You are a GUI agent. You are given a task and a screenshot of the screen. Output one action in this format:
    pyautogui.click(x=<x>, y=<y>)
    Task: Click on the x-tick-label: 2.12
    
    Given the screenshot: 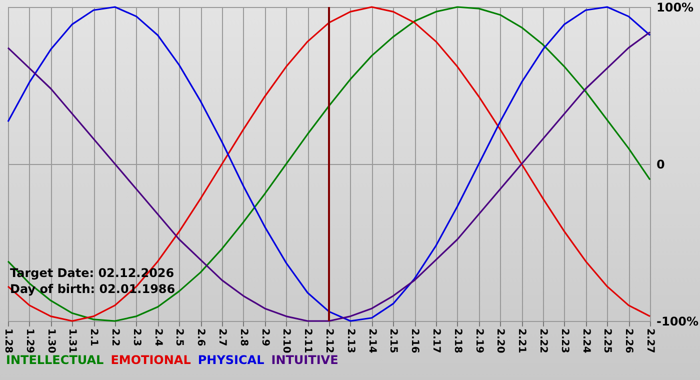 What is the action you would take?
    pyautogui.click(x=329, y=341)
    